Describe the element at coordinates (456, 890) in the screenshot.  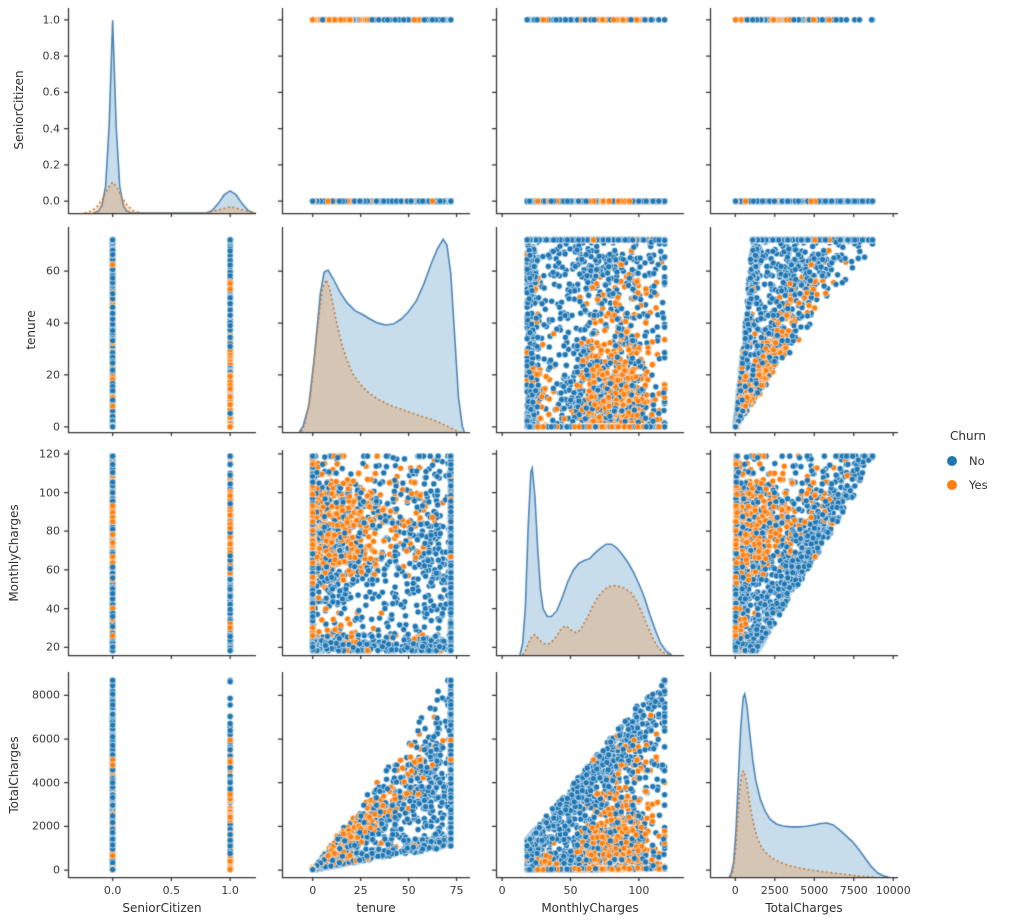
I see `x-tick-label: 75` at that location.